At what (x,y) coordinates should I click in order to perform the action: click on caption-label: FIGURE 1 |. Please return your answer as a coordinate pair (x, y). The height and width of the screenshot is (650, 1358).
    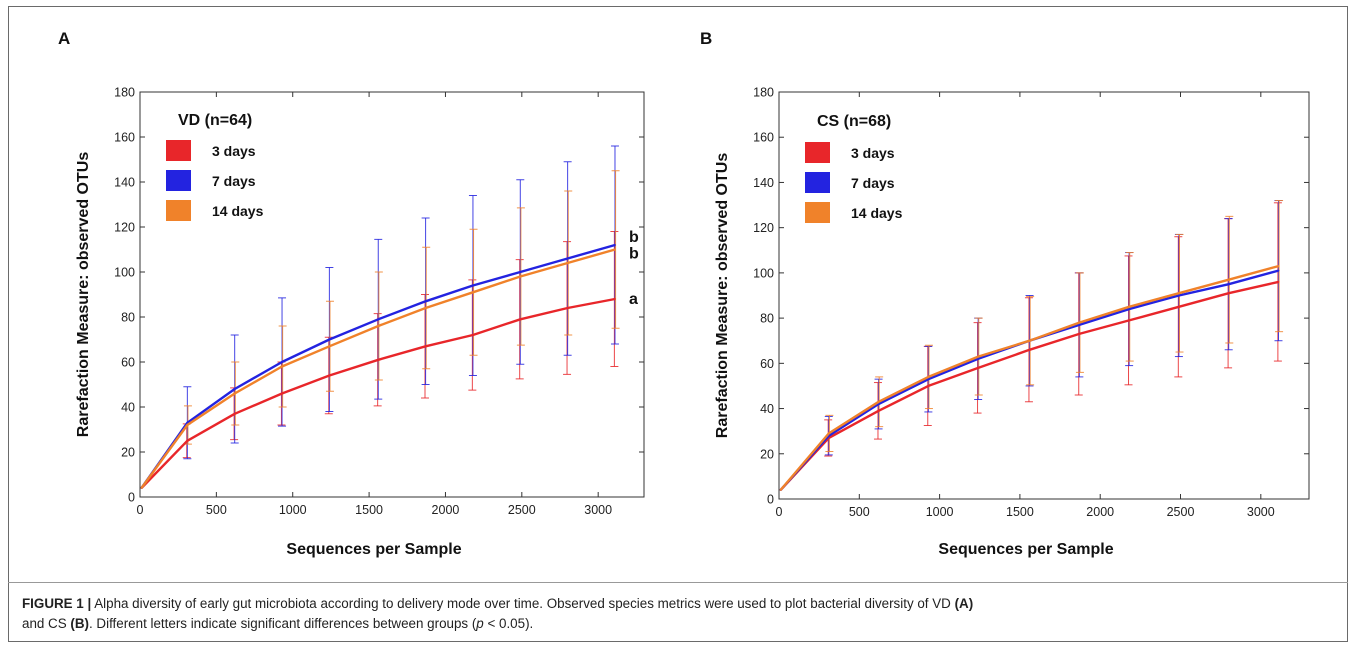
    Looking at the image, I should click on (57, 603).